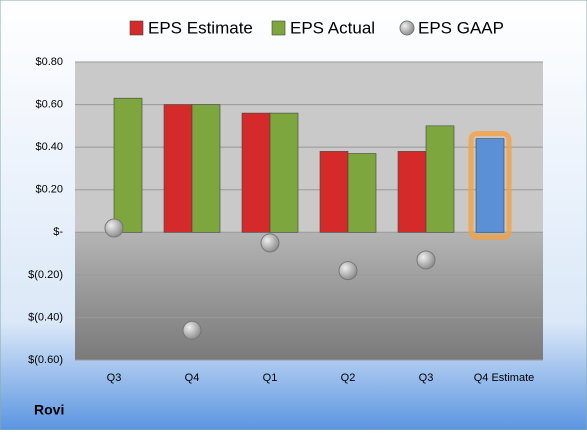 The image size is (587, 435). Describe the element at coordinates (200, 27) in the screenshot. I see `legend-label: EPS Estimate` at that location.